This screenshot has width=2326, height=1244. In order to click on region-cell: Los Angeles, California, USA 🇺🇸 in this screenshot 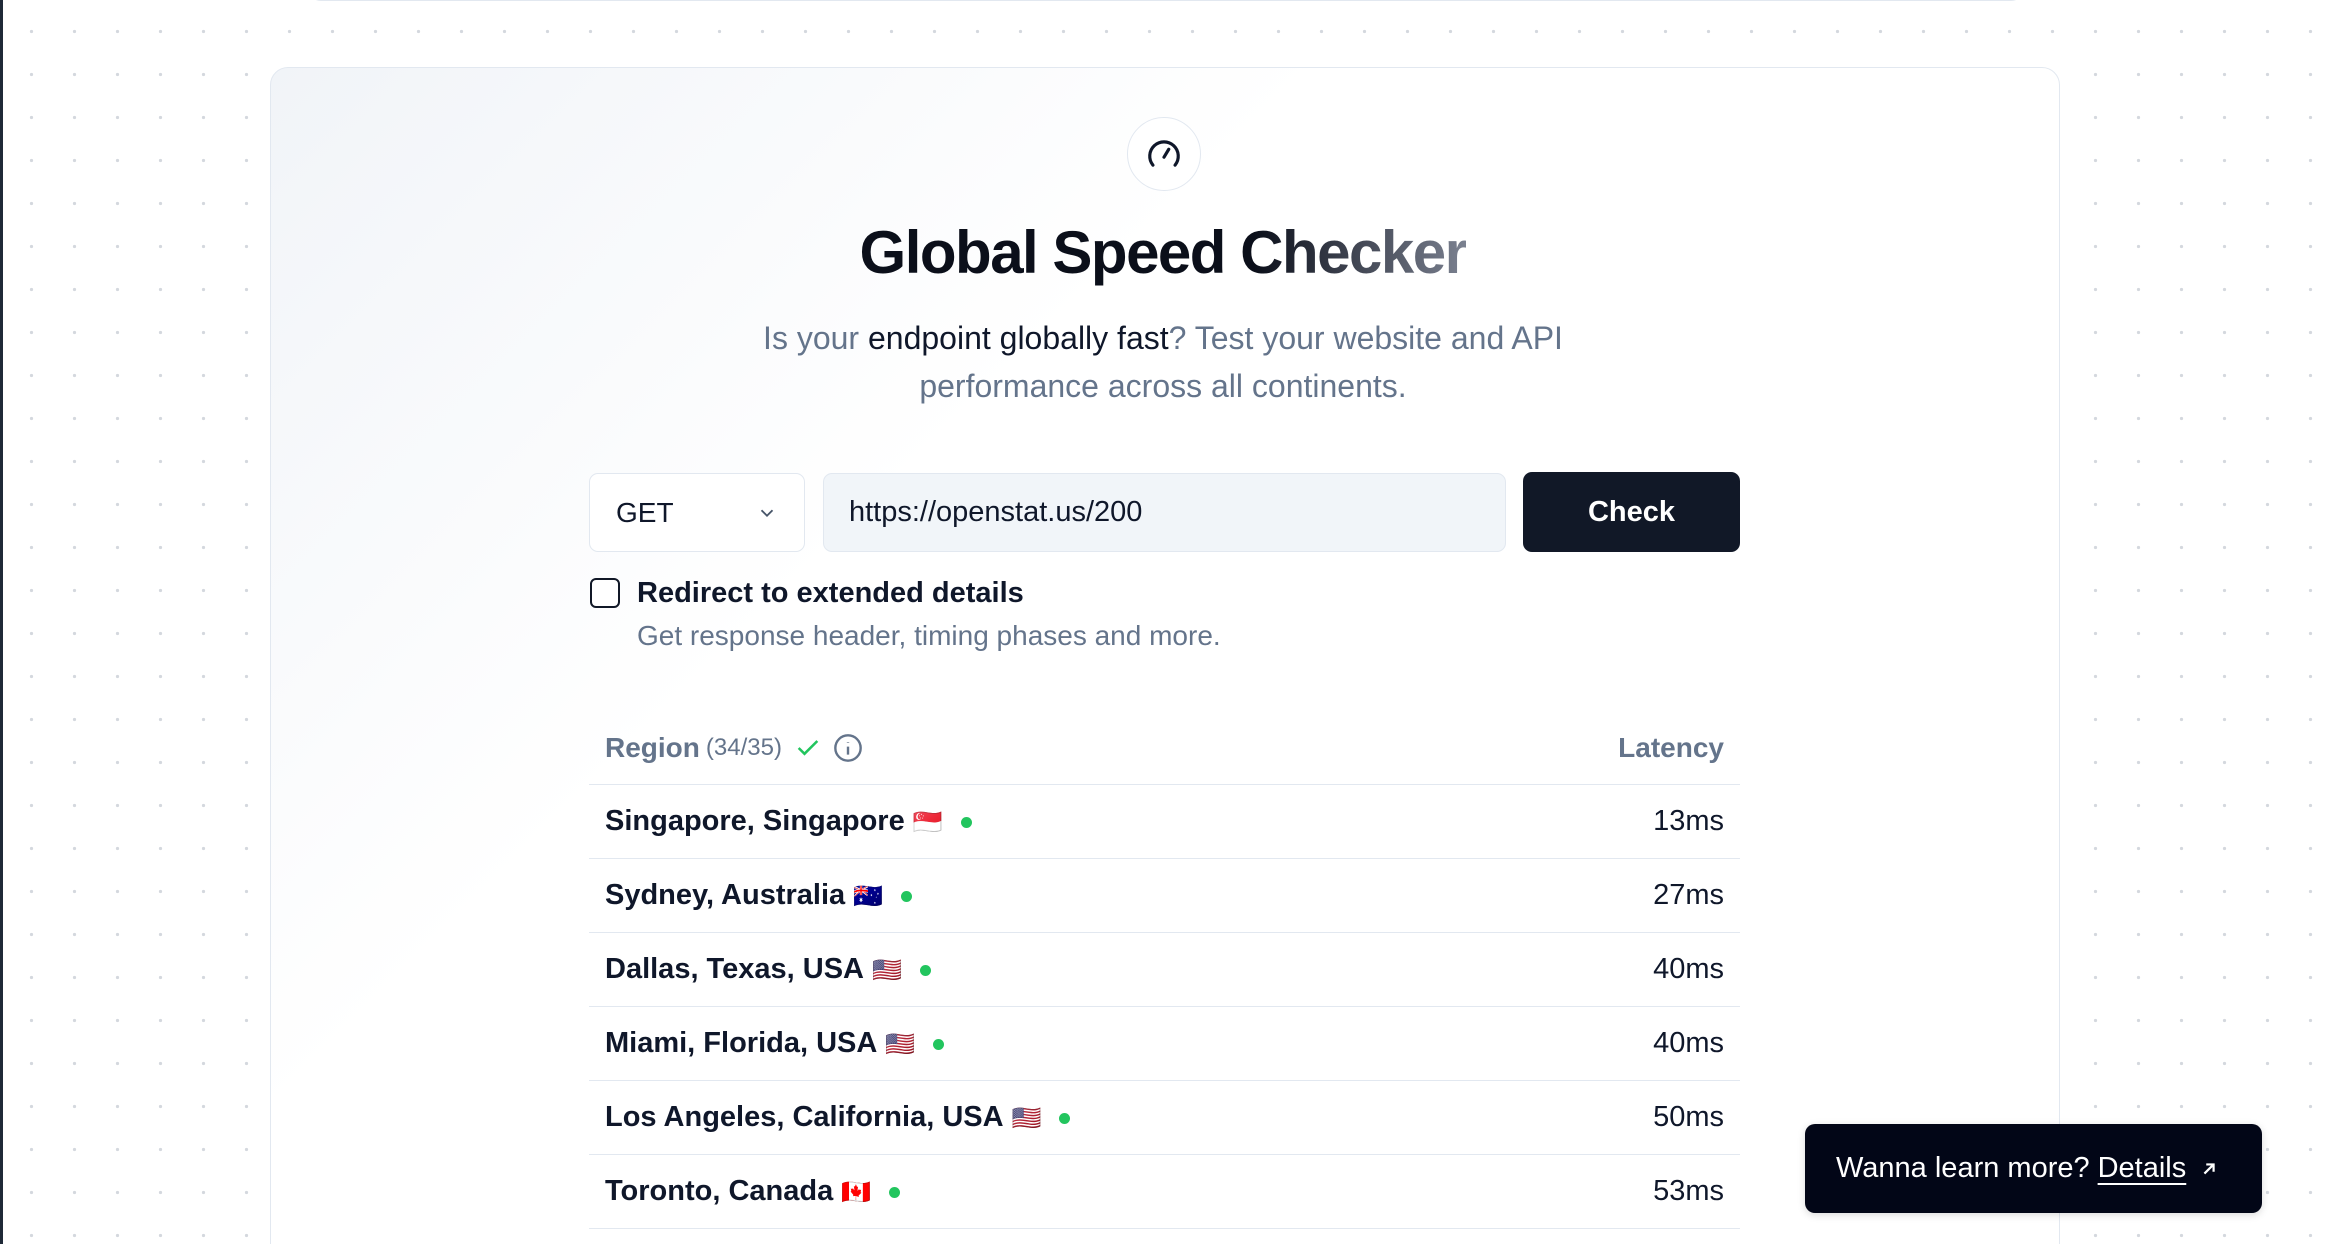, I will do `click(838, 1117)`.